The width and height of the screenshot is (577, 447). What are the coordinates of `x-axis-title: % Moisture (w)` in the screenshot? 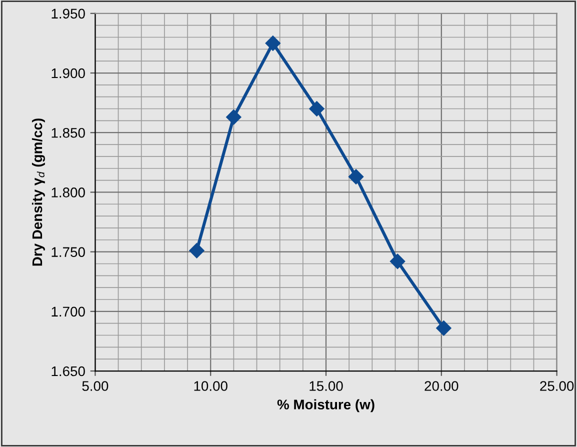 It's located at (325, 405).